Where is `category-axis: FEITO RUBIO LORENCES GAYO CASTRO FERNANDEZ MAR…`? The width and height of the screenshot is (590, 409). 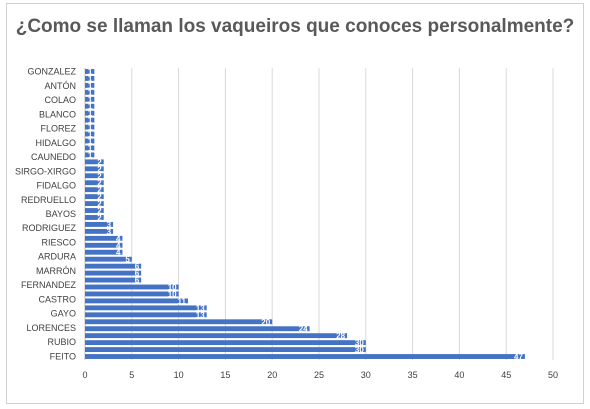 category-axis: FEITO RUBIO LORENCES GAYO CASTRO FERNANDEZ MAR… is located at coordinates (46, 214).